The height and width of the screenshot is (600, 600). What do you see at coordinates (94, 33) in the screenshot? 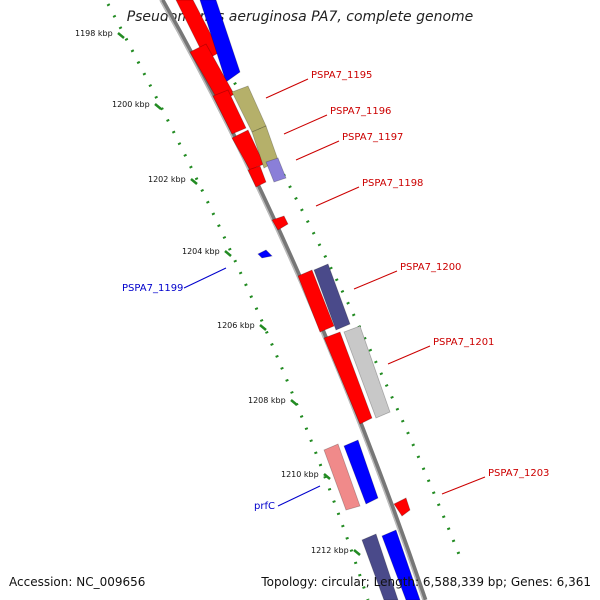
I see `tick-label-0: 1198 kbp` at bounding box center [94, 33].